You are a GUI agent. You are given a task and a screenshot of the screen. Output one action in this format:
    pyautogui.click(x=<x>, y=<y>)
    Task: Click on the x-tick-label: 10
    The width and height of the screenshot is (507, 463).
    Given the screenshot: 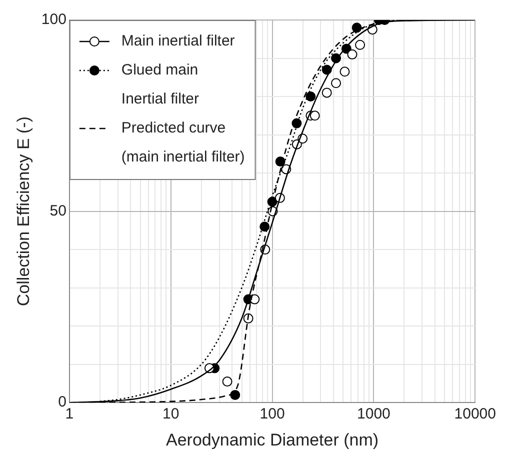 What is the action you would take?
    pyautogui.click(x=171, y=414)
    